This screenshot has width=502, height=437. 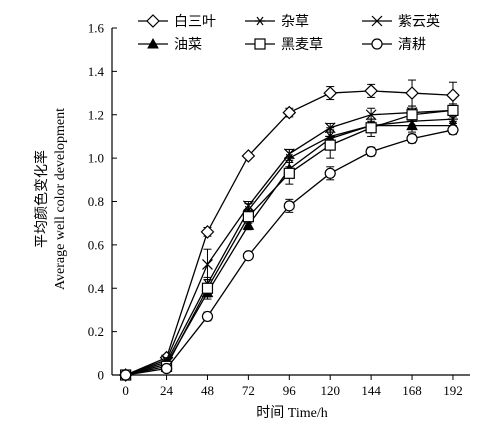 What do you see at coordinates (96, 71) in the screenshot?
I see `y-tick-label: 1.4` at bounding box center [96, 71].